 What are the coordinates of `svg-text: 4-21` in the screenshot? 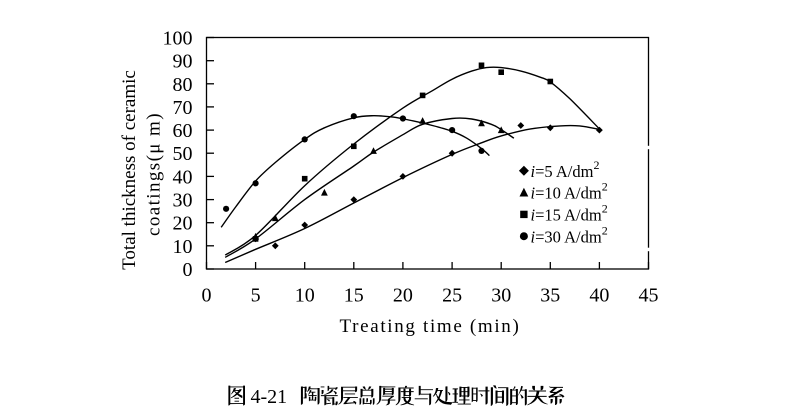 It's located at (269, 397).